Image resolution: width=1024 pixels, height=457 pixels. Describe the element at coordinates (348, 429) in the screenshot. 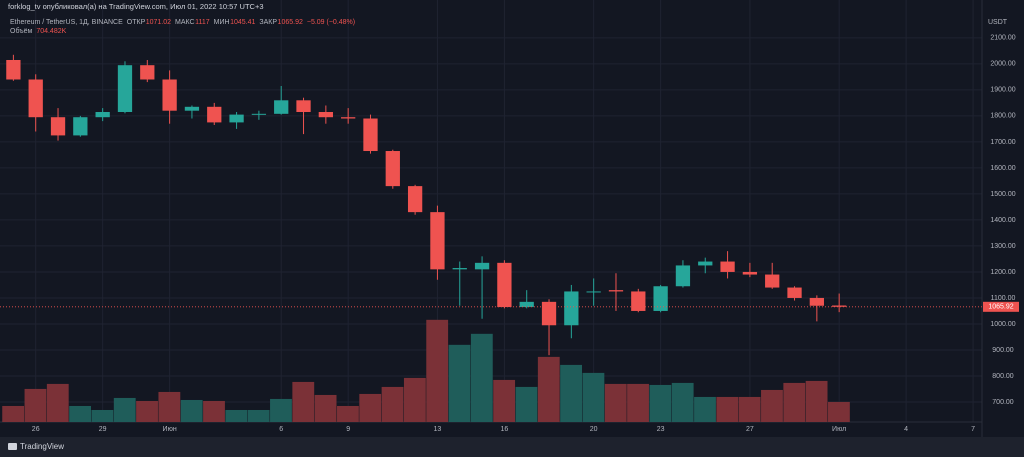

I see `x-tick-label: 9` at that location.